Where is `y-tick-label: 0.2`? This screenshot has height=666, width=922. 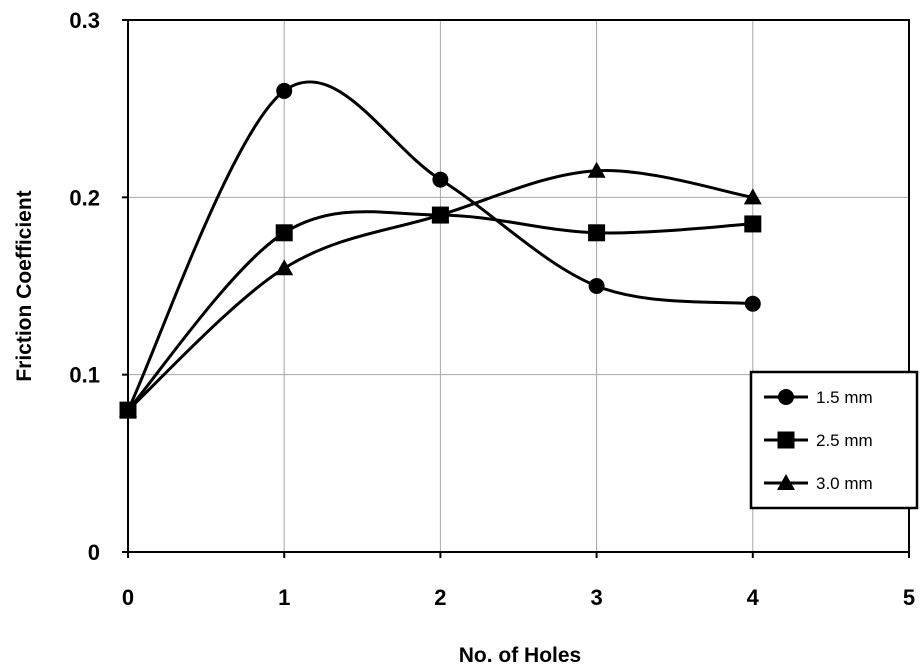 y-tick-label: 0.2 is located at coordinates (84, 197).